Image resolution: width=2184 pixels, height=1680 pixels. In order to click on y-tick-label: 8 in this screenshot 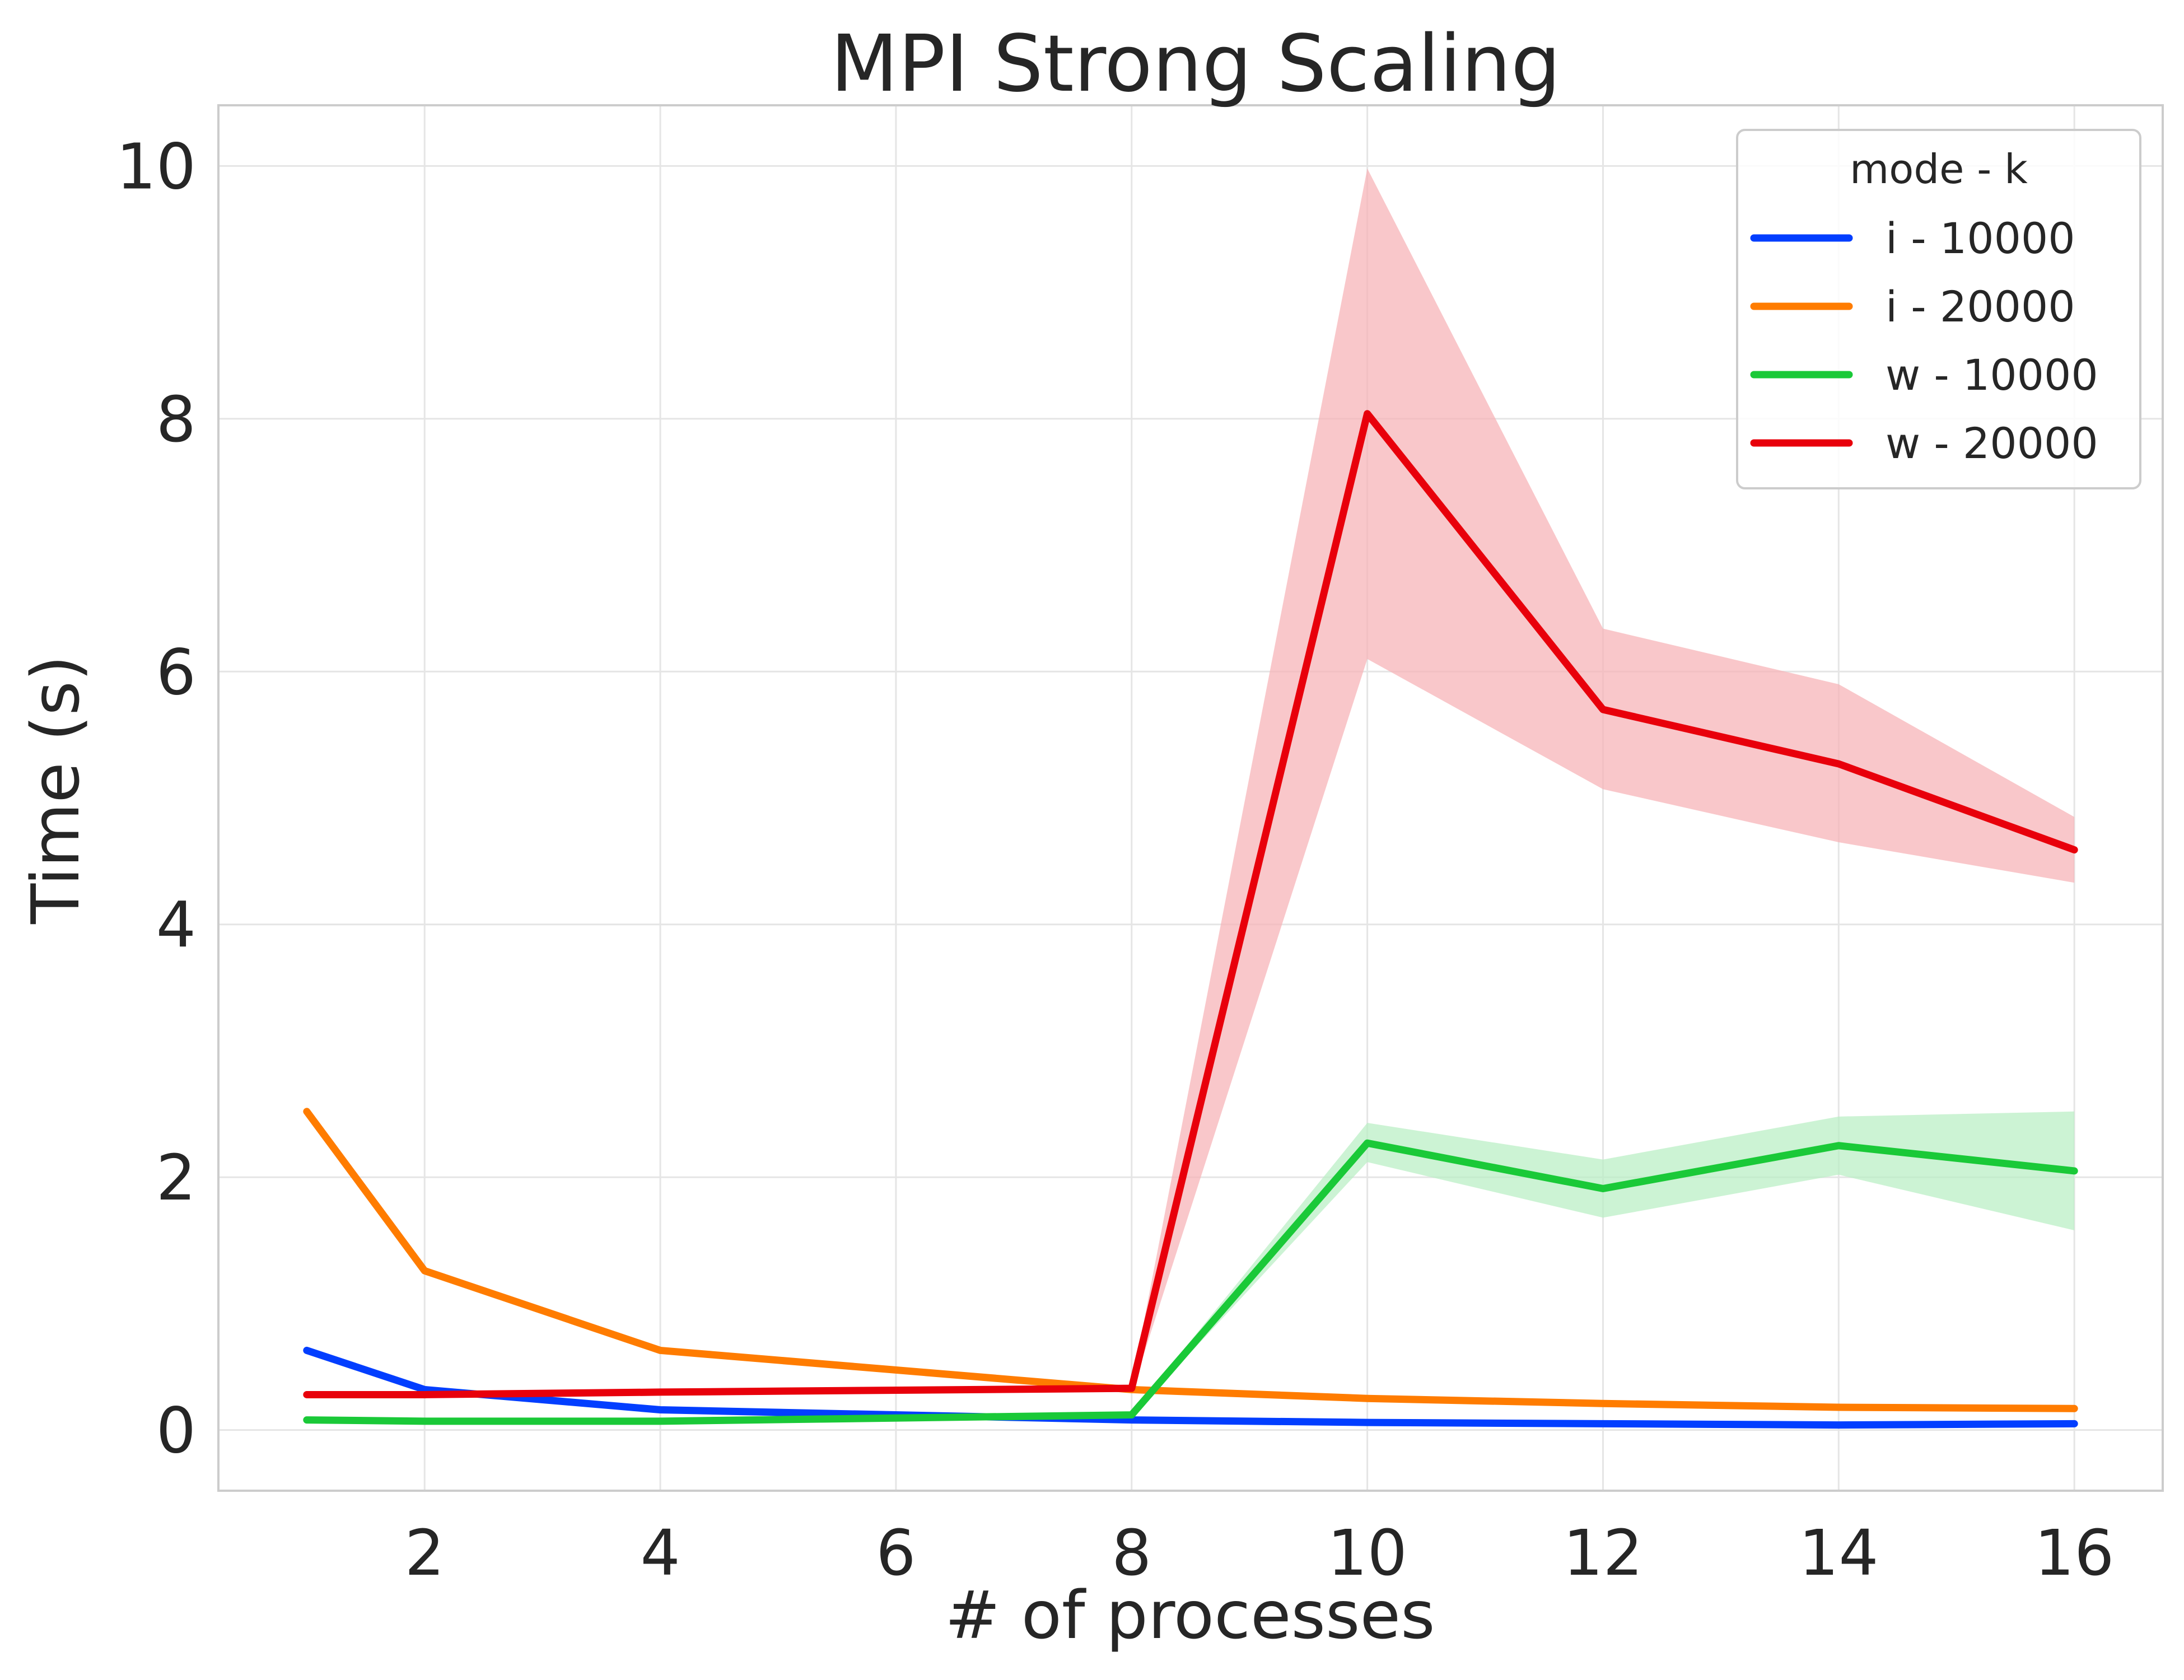, I will do `click(176, 420)`.